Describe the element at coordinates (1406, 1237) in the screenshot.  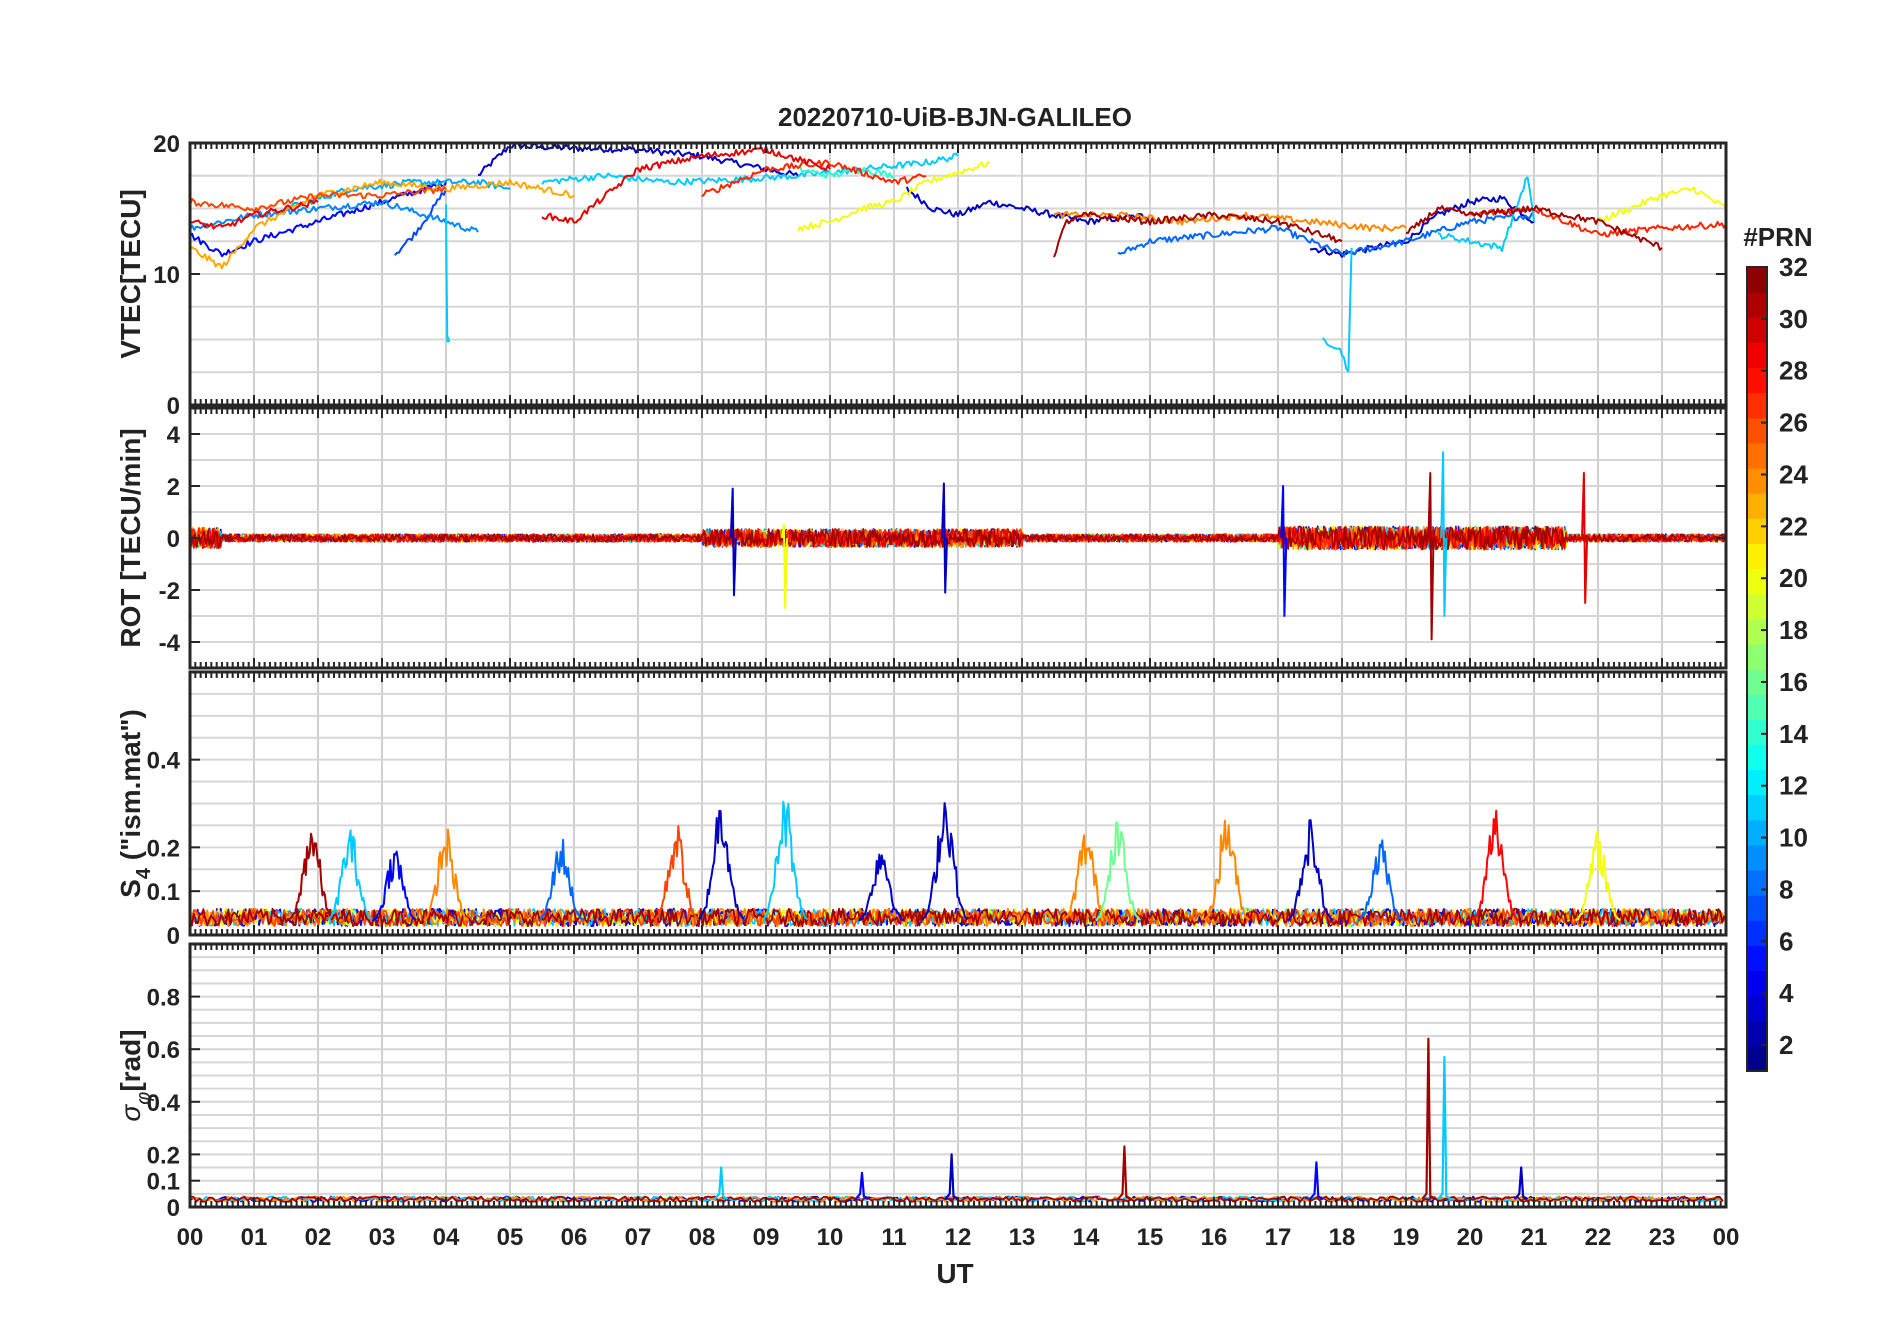
I see `x-tick-label: 19` at that location.